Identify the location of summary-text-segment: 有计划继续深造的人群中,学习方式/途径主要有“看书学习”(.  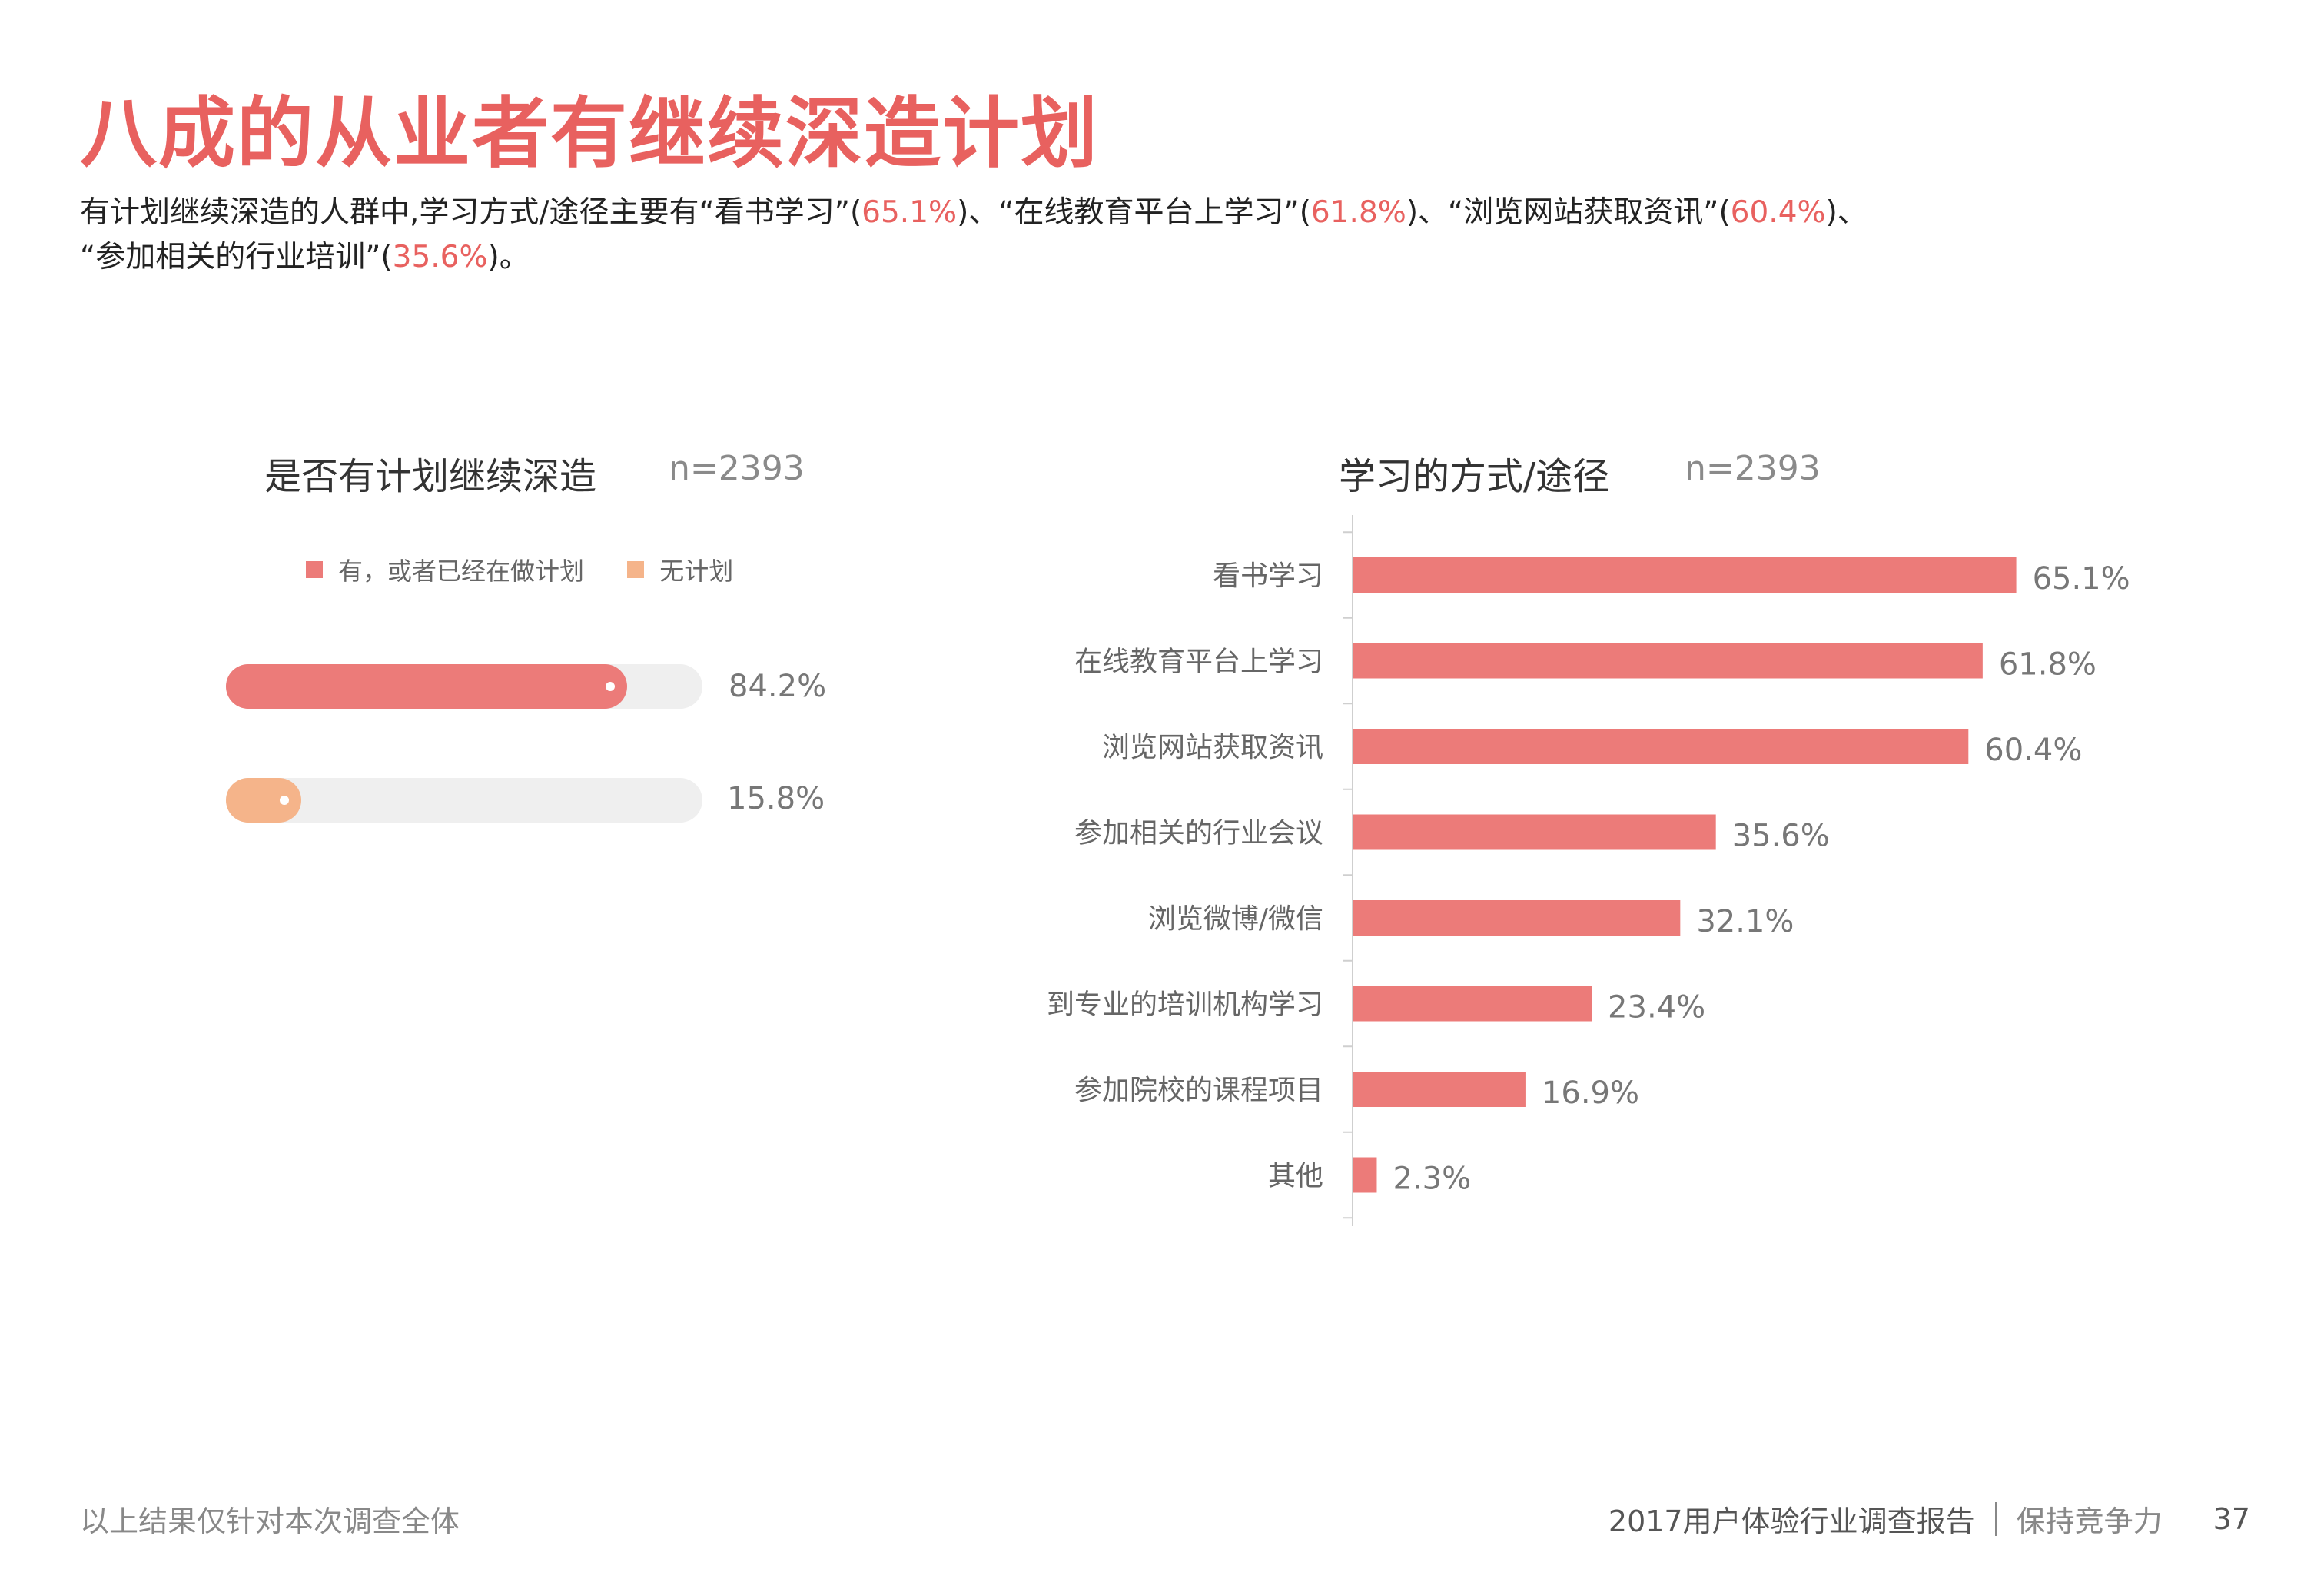
(471, 212).